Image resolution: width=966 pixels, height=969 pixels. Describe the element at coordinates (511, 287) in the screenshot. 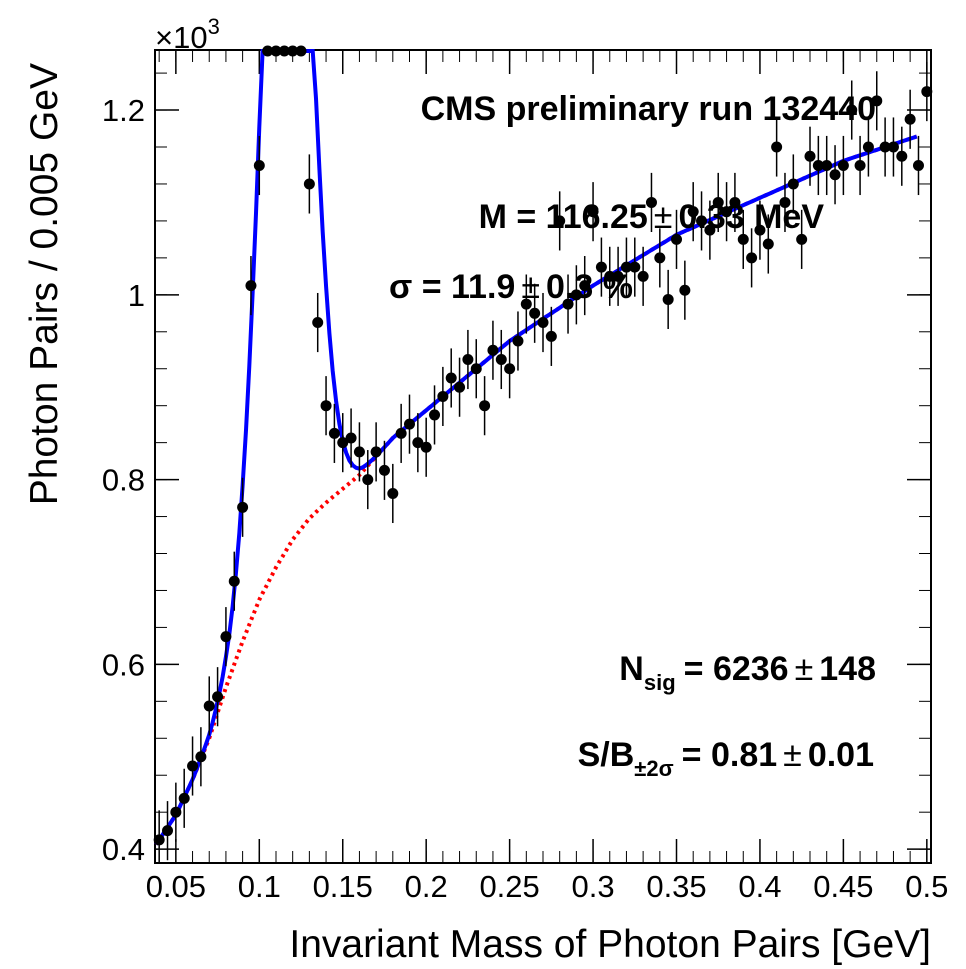

I see `sigma-annotation: σ = 11.9 ±0.3 %` at that location.